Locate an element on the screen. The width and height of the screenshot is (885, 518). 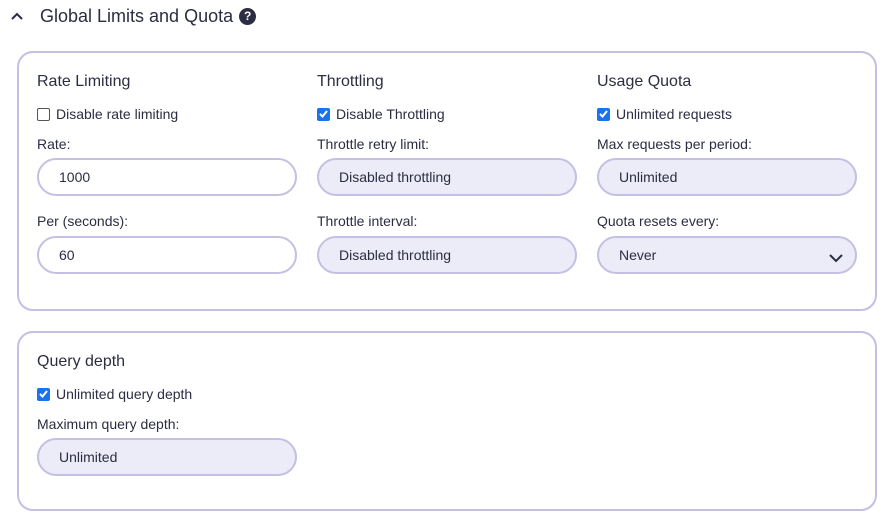
max-query-depth-input: Unlimited is located at coordinates (167, 457).